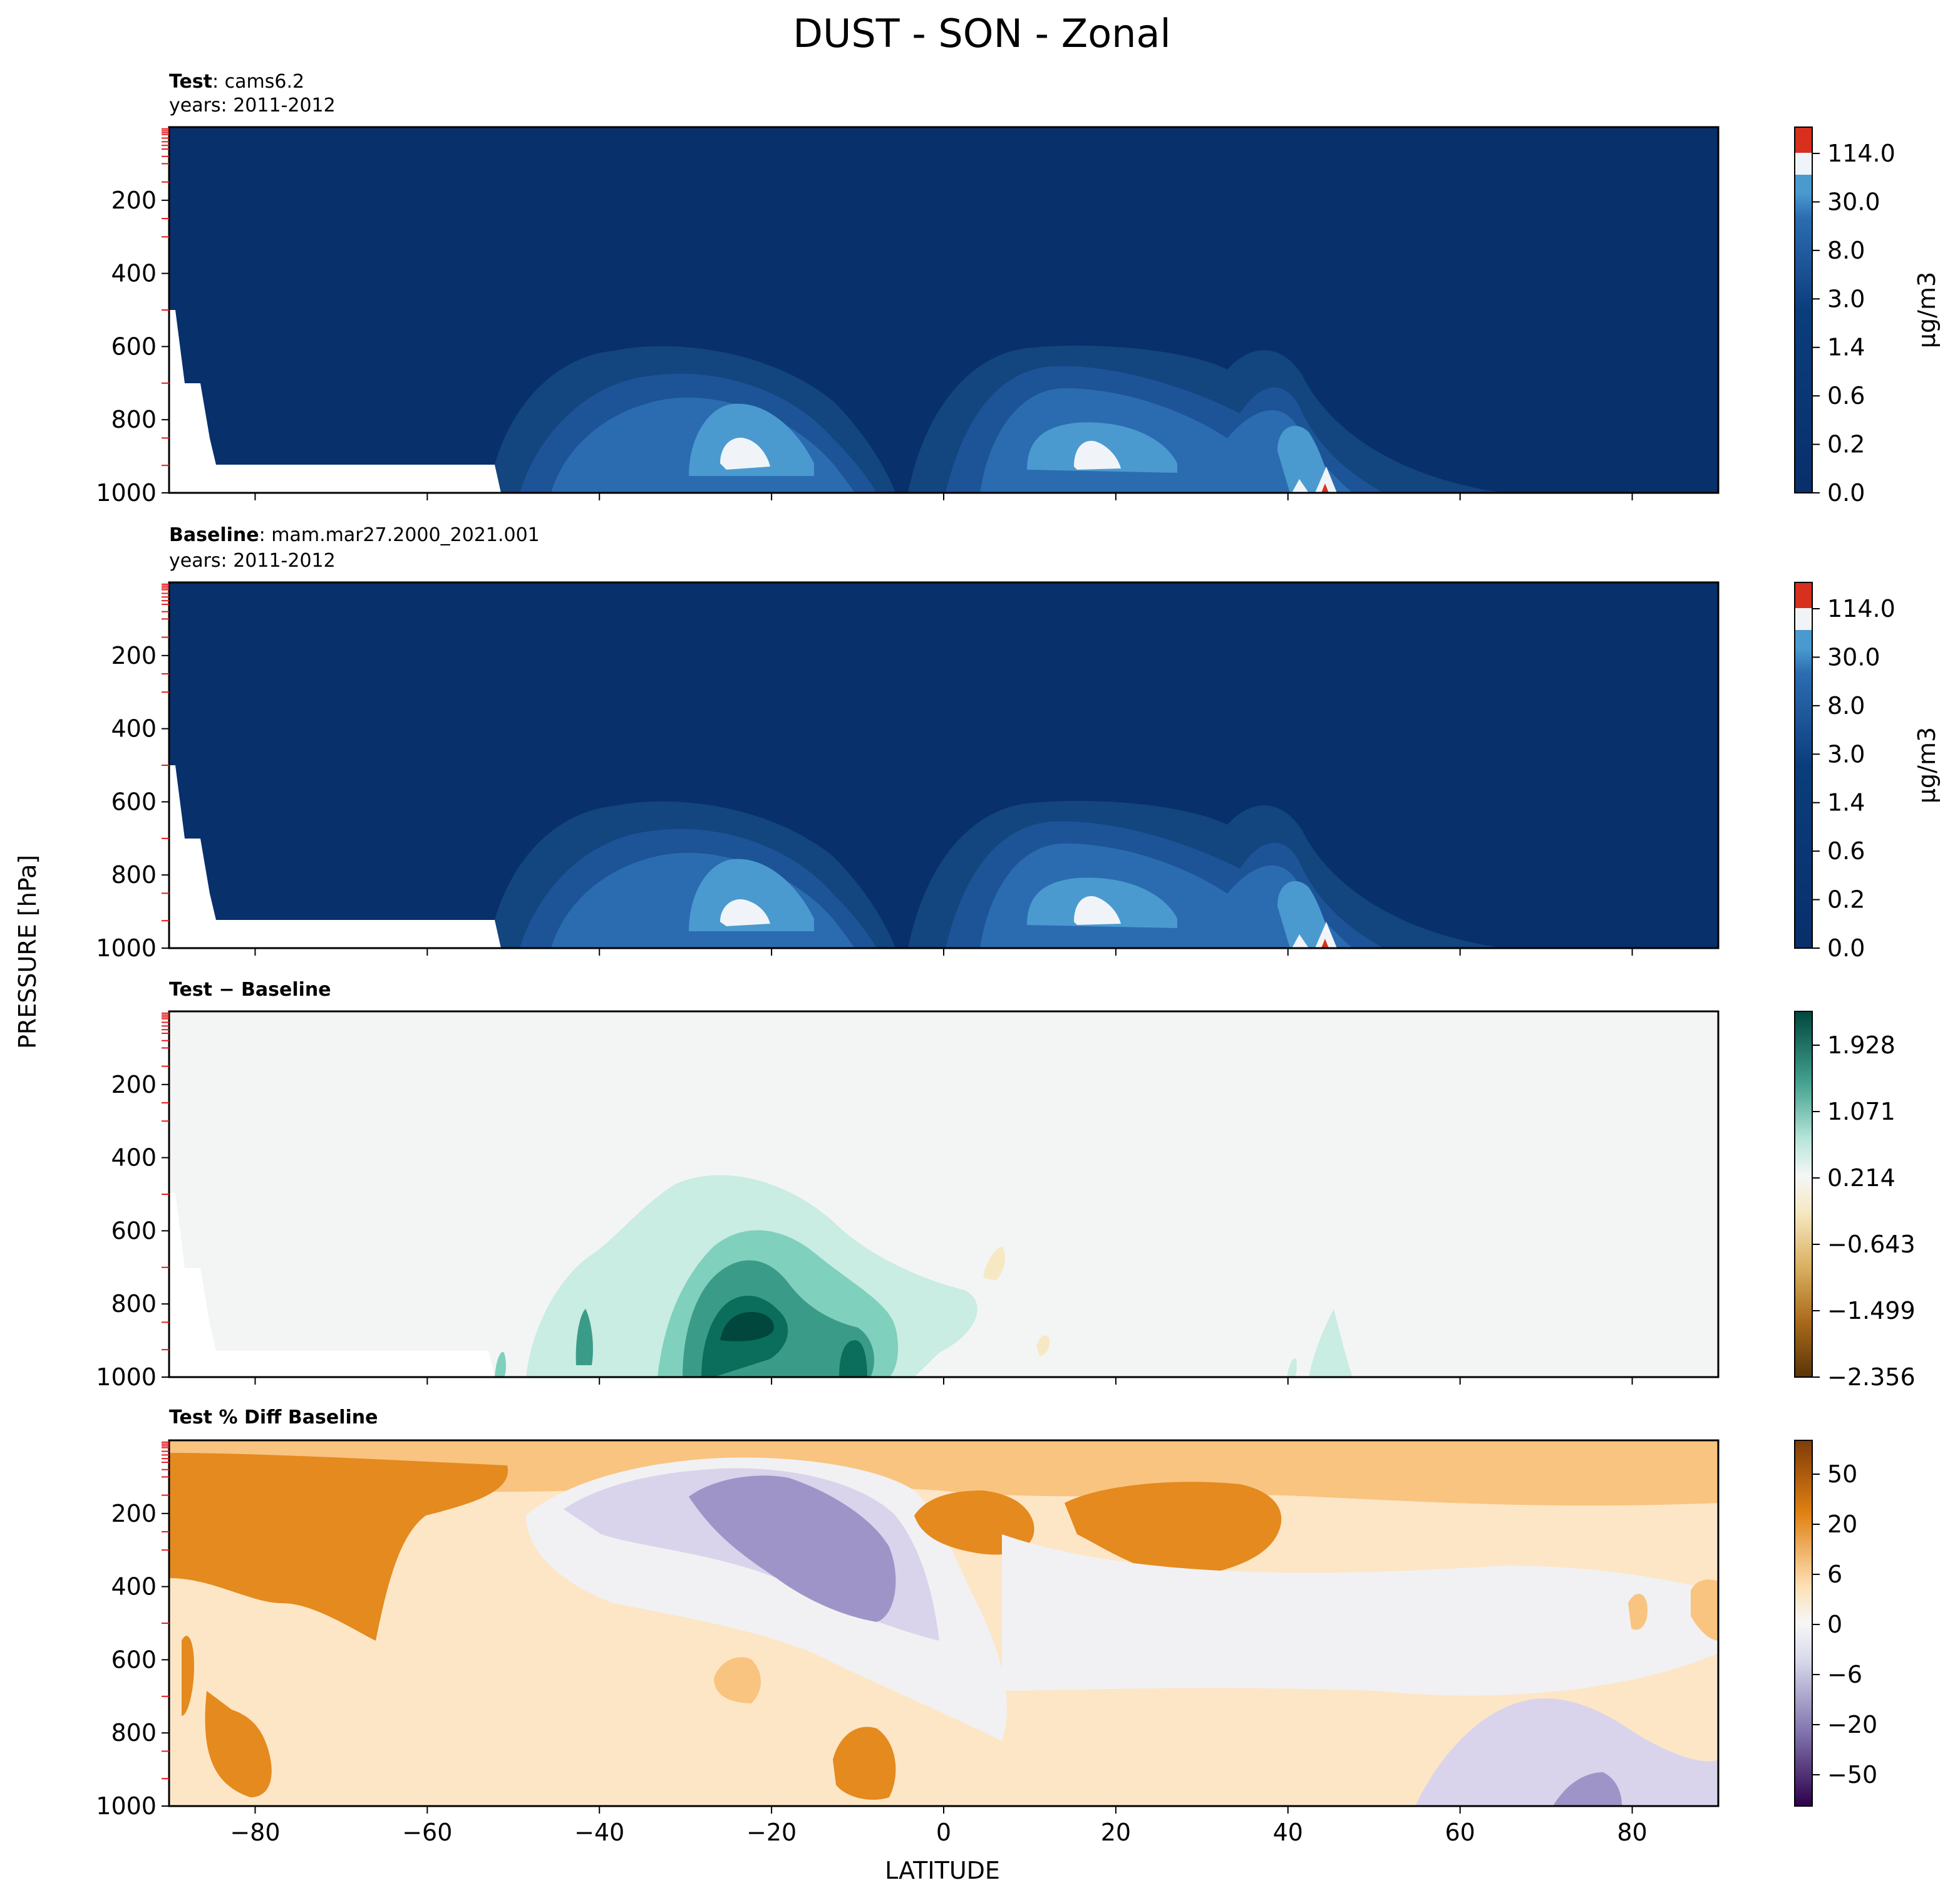 This screenshot has height=1900, width=1960. I want to click on colorbar-tick-label: −2.356, so click(1872, 1377).